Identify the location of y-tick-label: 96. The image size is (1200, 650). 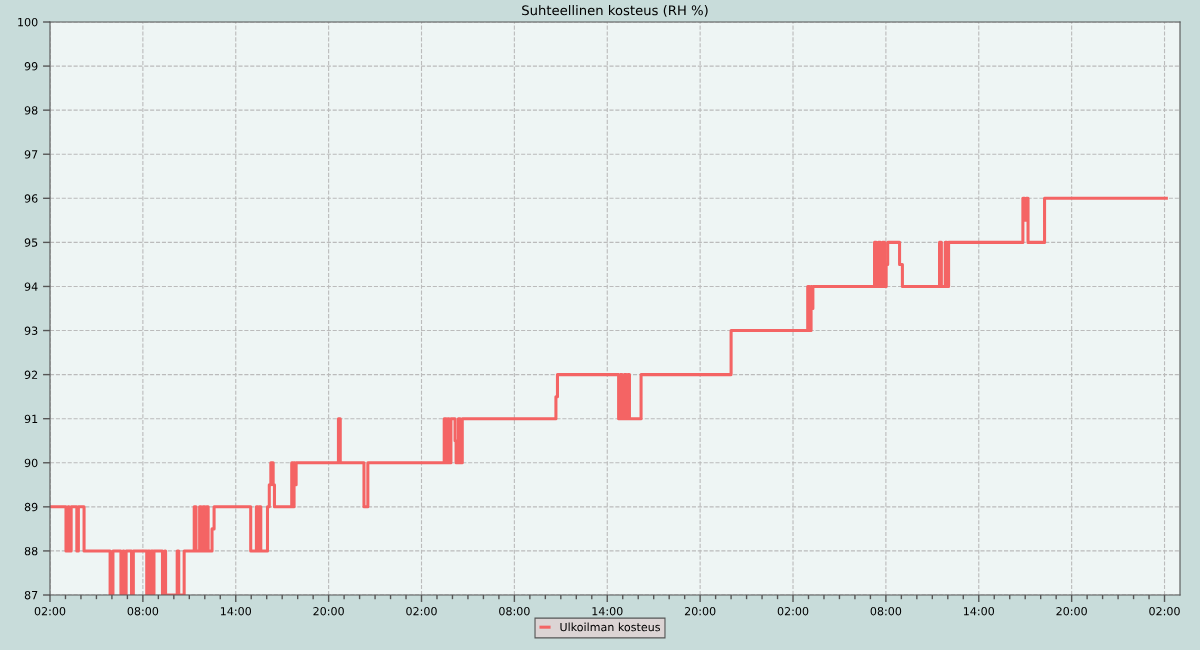
(31, 198).